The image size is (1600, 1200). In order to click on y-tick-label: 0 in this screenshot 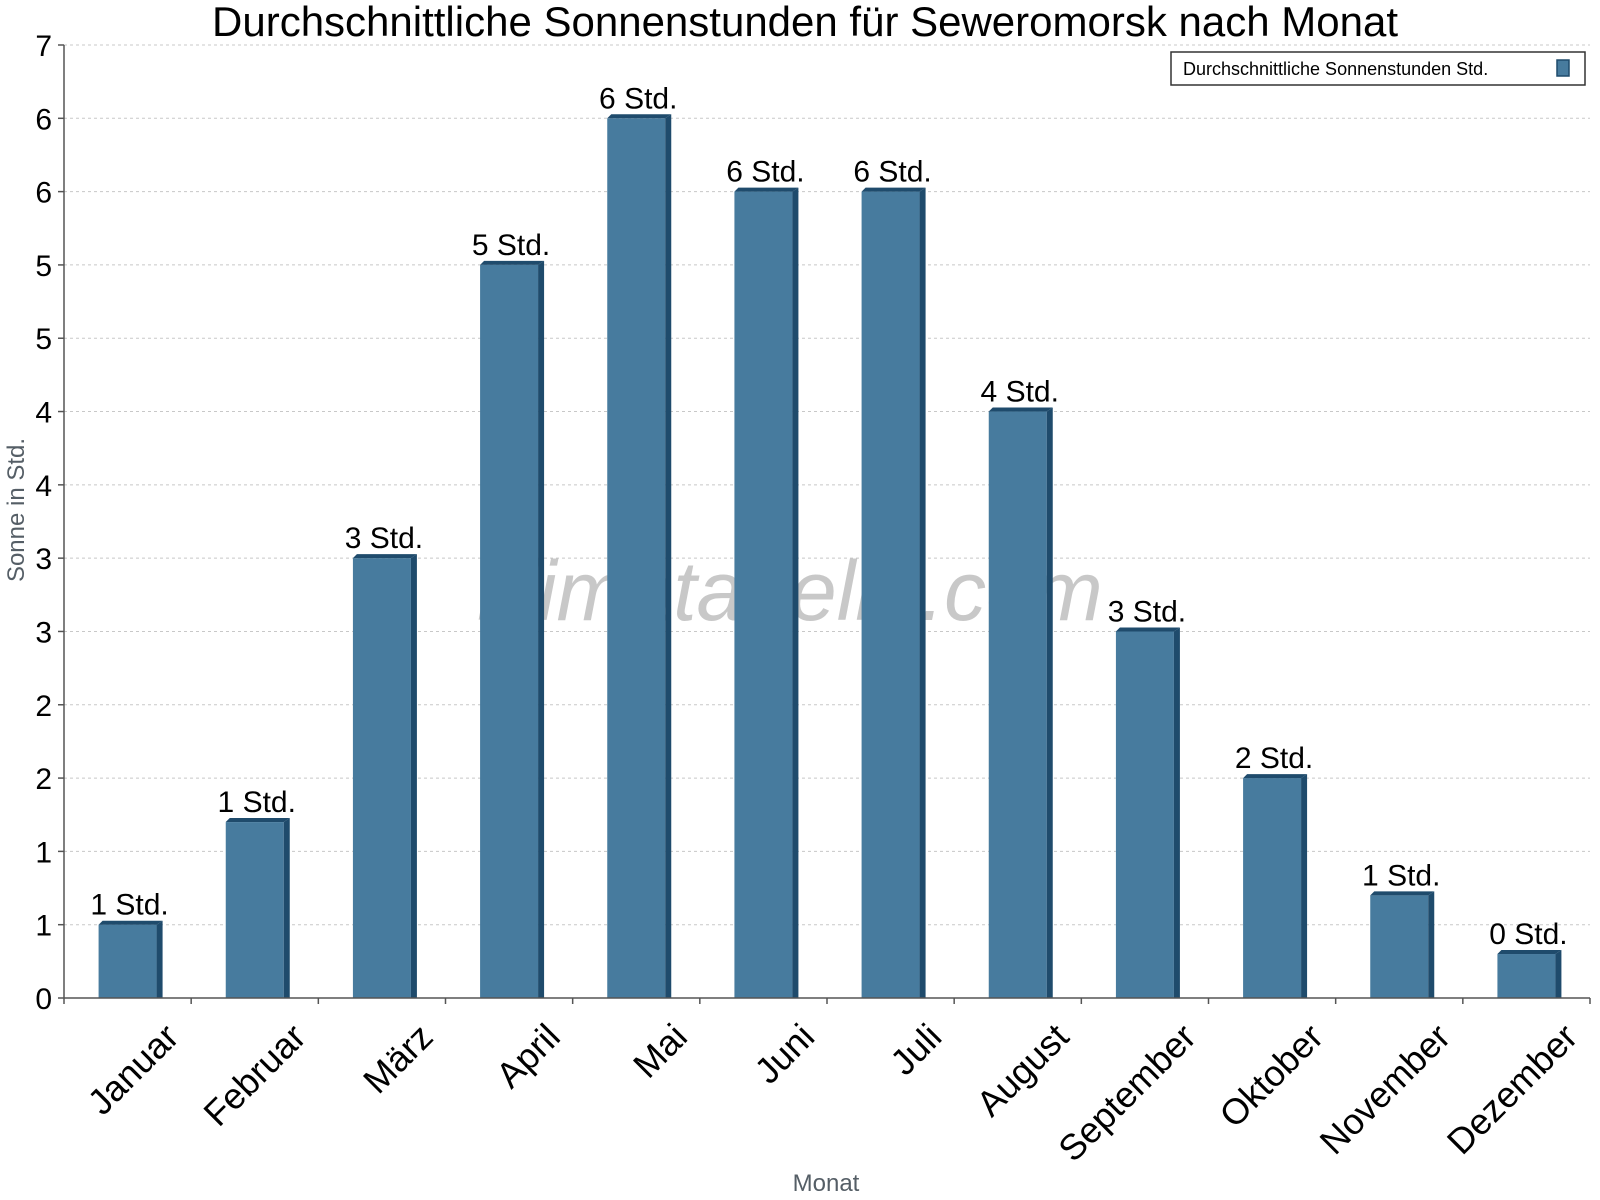, I will do `click(43, 999)`.